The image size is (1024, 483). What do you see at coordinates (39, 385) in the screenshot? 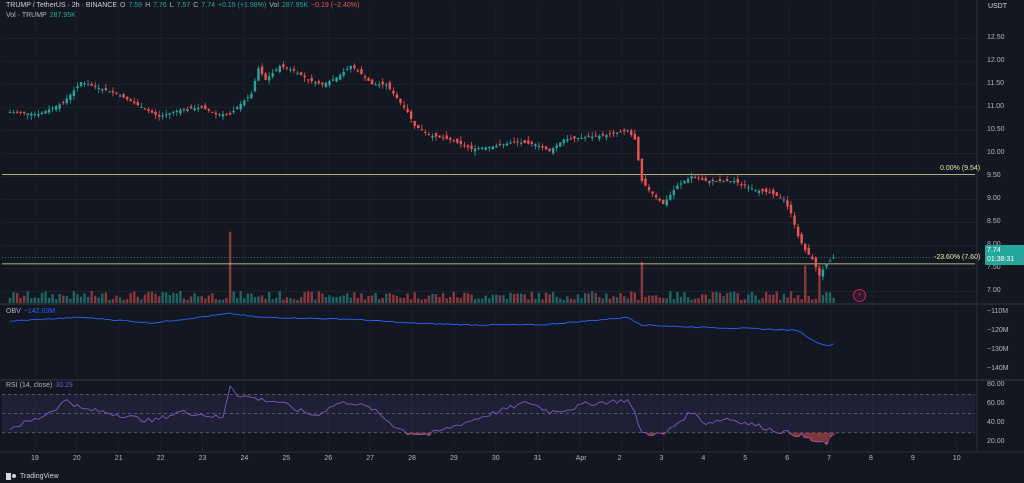
I see `rsi-legend: RSI (14, close) 30.29` at bounding box center [39, 385].